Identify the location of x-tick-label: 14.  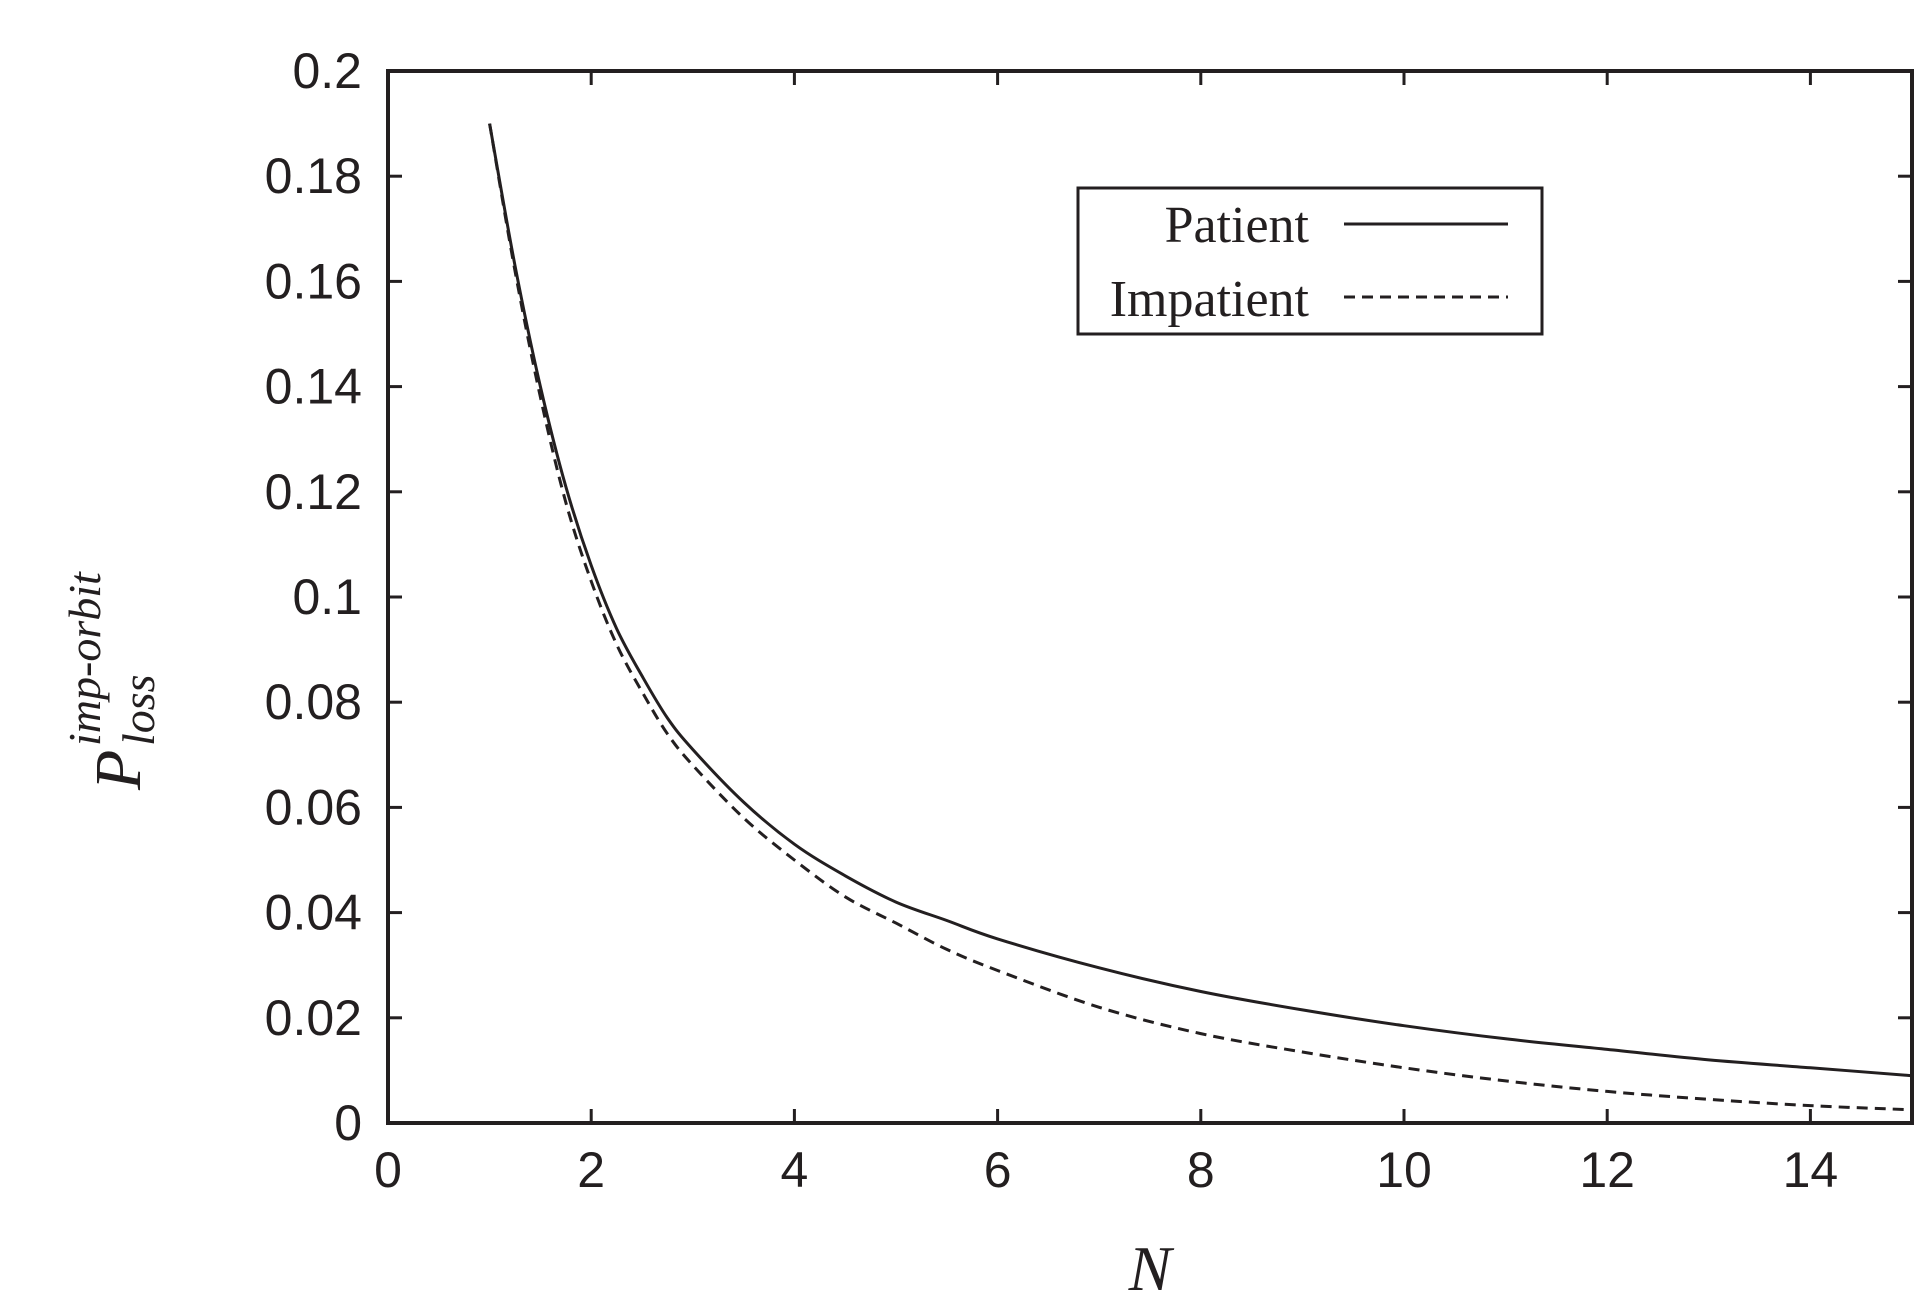
(1811, 1170).